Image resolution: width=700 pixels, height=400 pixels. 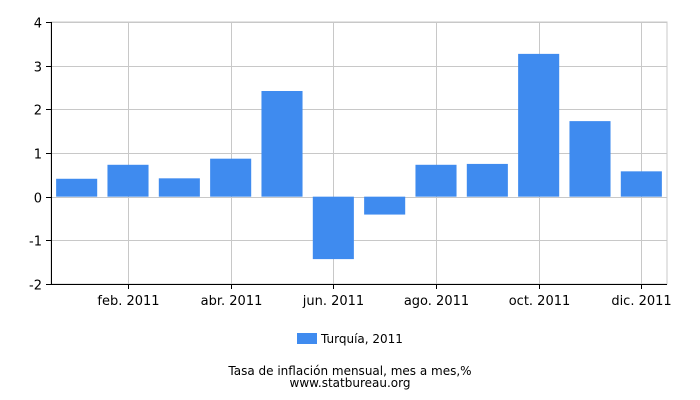 I want to click on x-tick-label: ago. 2011, so click(x=436, y=301).